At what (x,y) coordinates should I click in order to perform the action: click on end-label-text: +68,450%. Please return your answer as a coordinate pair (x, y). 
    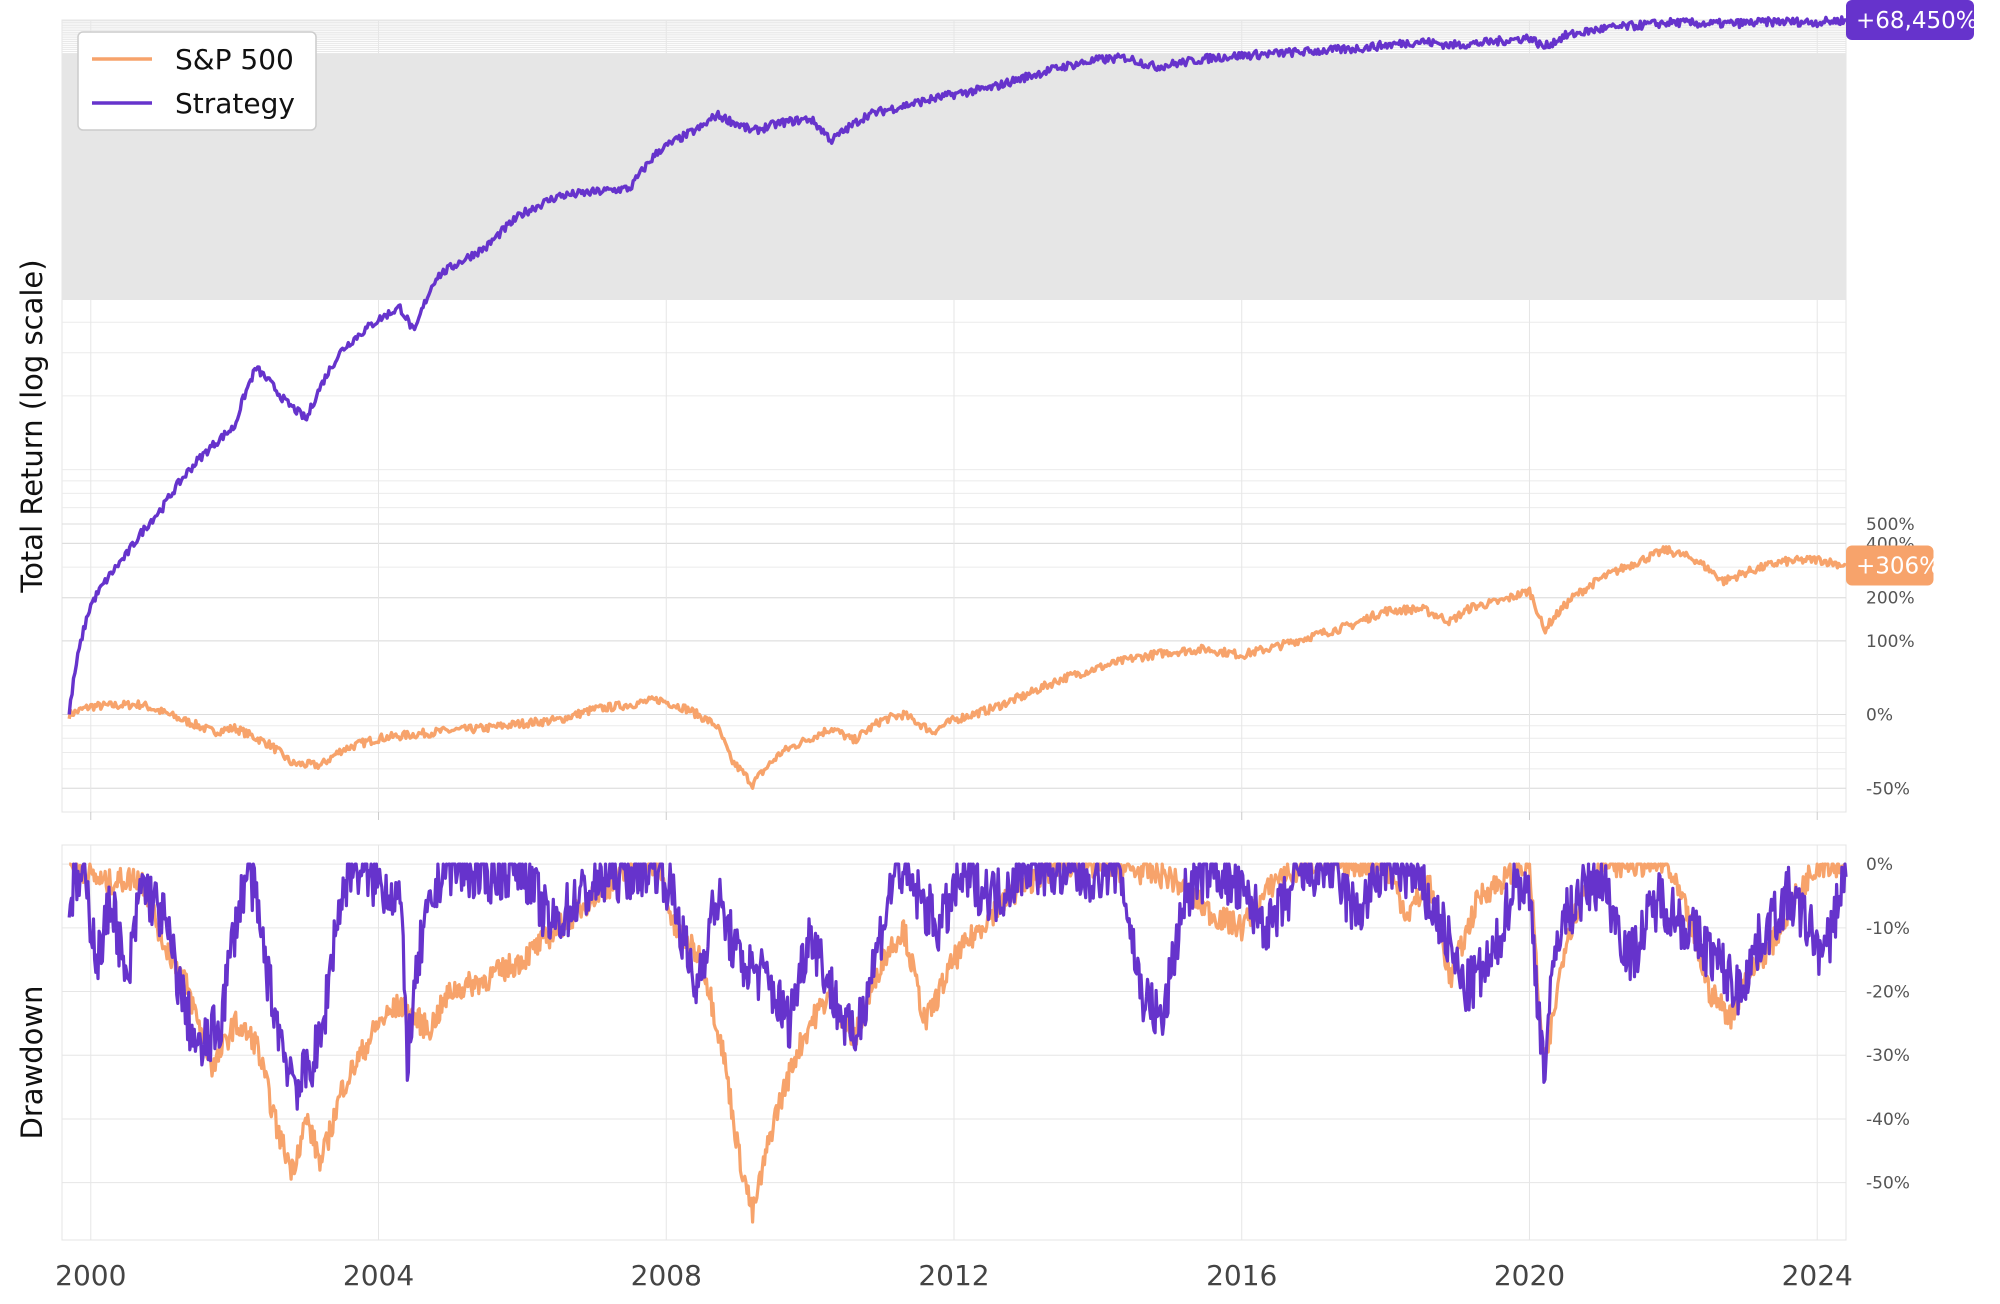
    Looking at the image, I should click on (1917, 21).